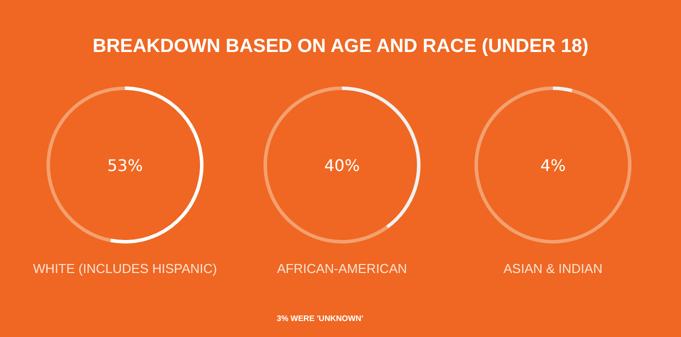 This screenshot has height=337, width=681. What do you see at coordinates (340, 46) in the screenshot?
I see `text: BREAKDOWN BASED ON AGE AND RACE (UNDER 18)` at bounding box center [340, 46].